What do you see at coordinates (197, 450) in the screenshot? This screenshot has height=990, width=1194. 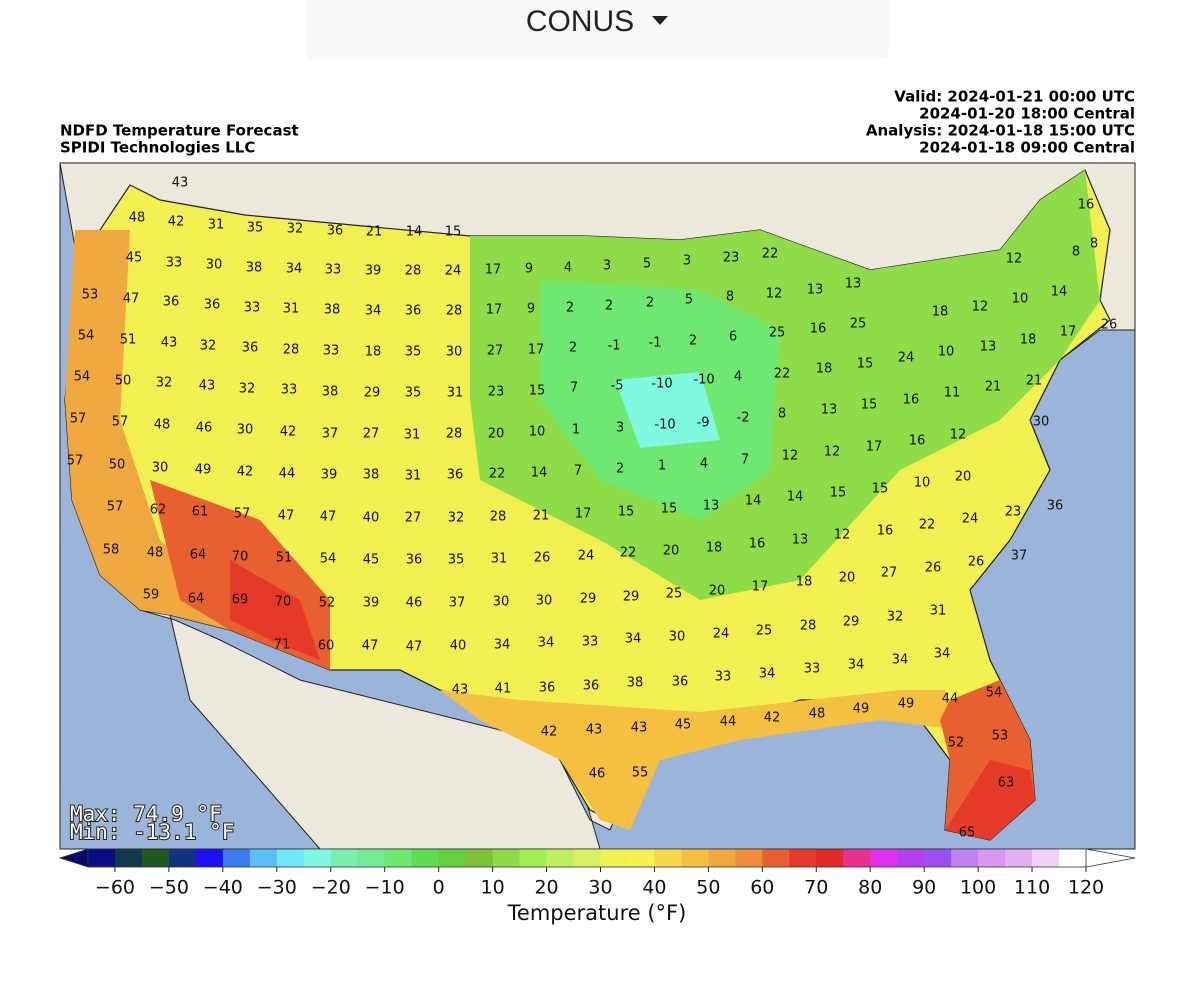 I see `warm-coast` at bounding box center [197, 450].